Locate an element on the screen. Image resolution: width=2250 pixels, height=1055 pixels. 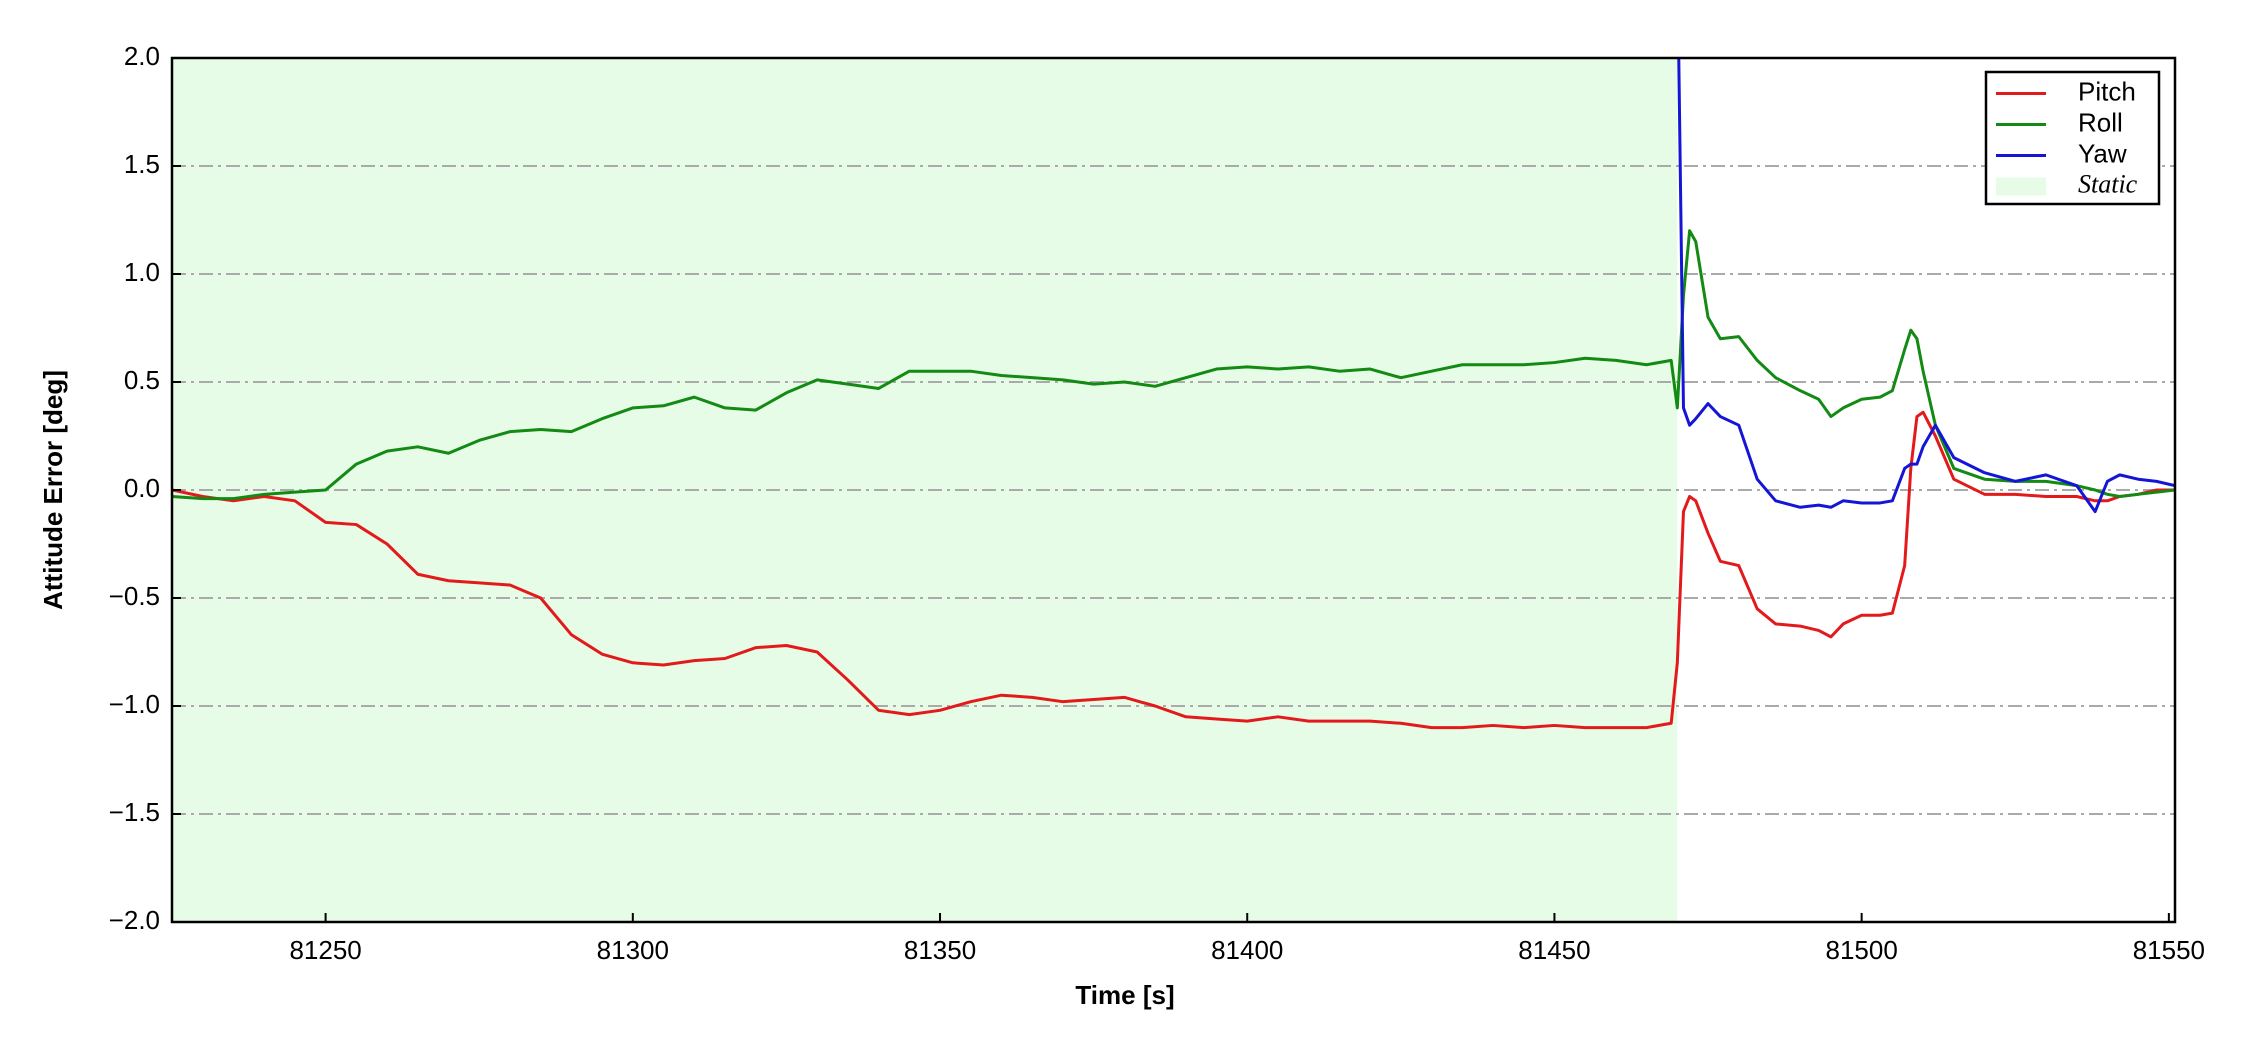
y-tick-label: −1.0 is located at coordinates (134, 704).